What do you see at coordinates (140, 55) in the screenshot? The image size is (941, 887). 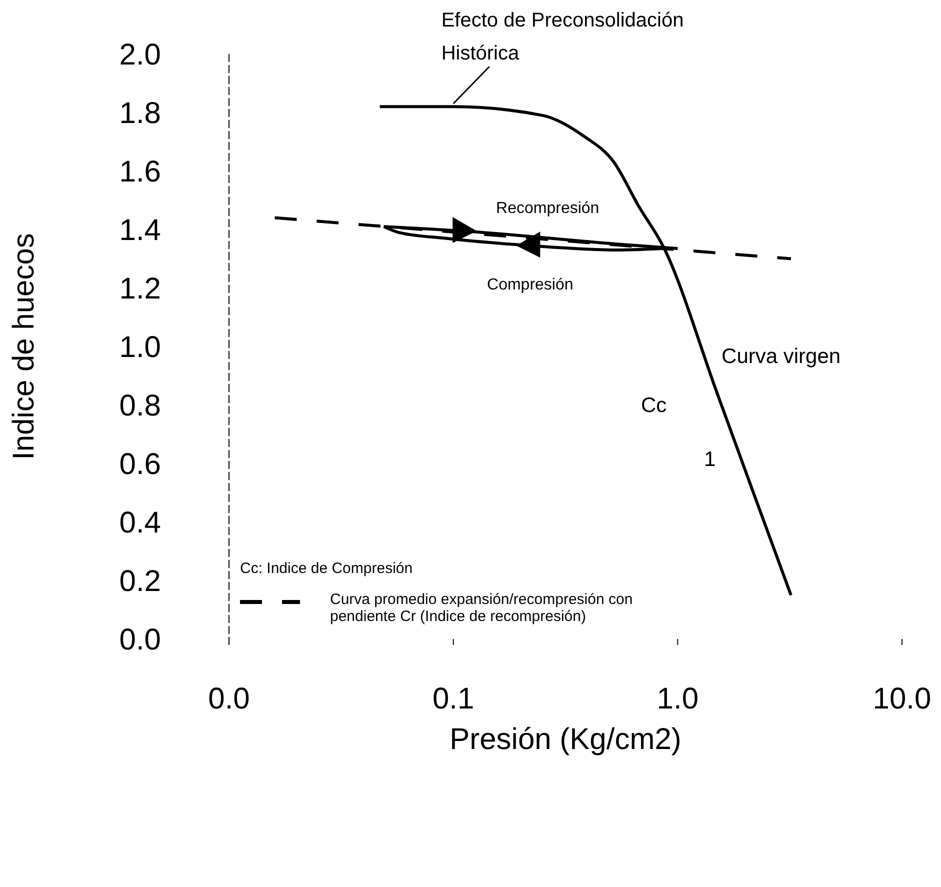 I see `y-tick-label: 2.0` at bounding box center [140, 55].